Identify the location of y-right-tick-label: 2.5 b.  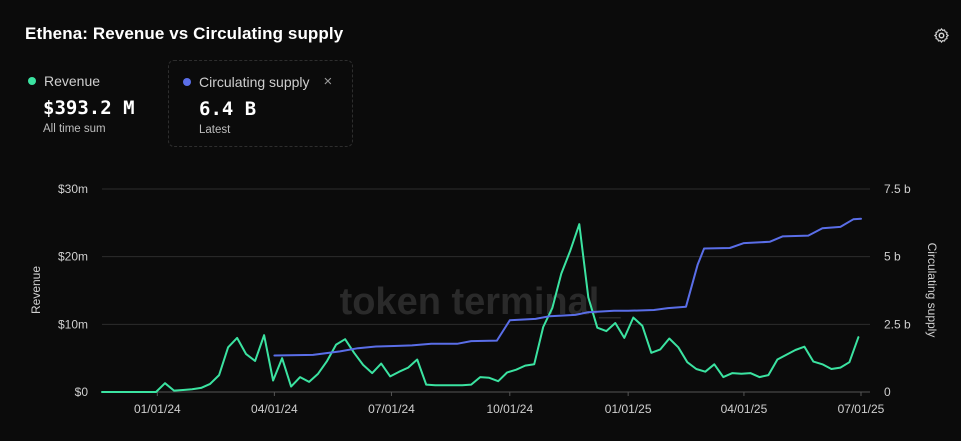
(897, 324).